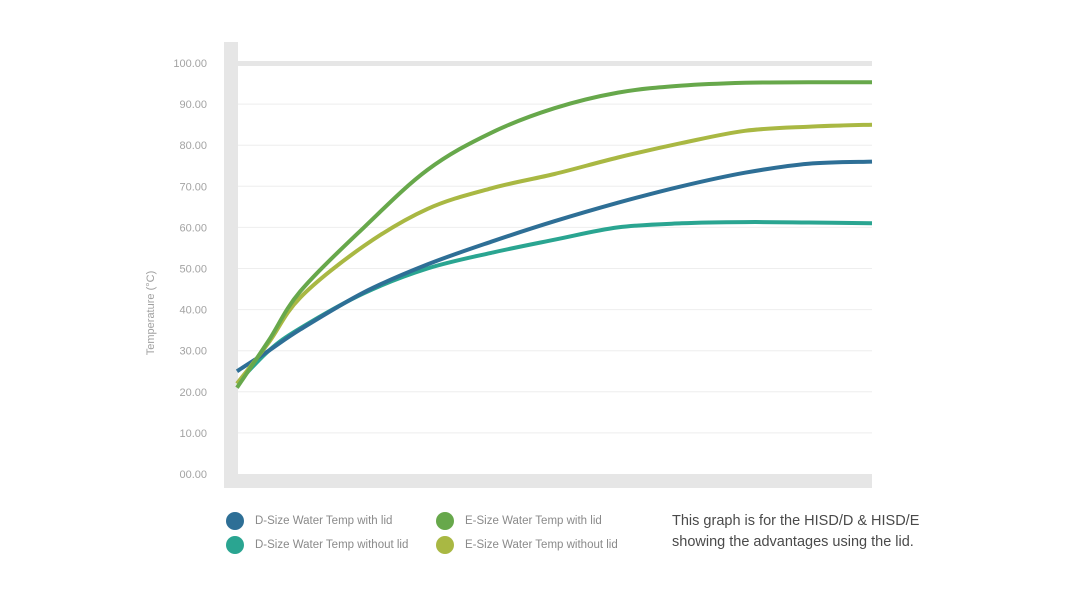 Image resolution: width=1078 pixels, height=614 pixels. Describe the element at coordinates (190, 64) in the screenshot. I see `y-tick-label: 100.00` at that location.